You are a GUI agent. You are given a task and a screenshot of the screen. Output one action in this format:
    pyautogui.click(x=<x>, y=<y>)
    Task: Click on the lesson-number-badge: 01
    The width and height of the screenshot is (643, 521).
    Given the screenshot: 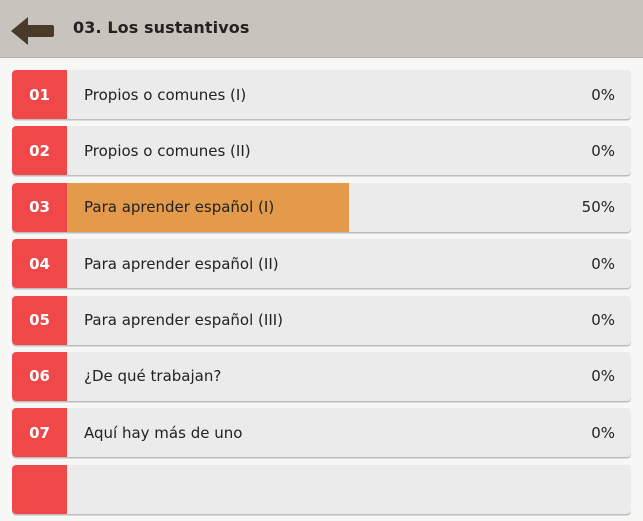 What is the action you would take?
    pyautogui.click(x=39, y=94)
    